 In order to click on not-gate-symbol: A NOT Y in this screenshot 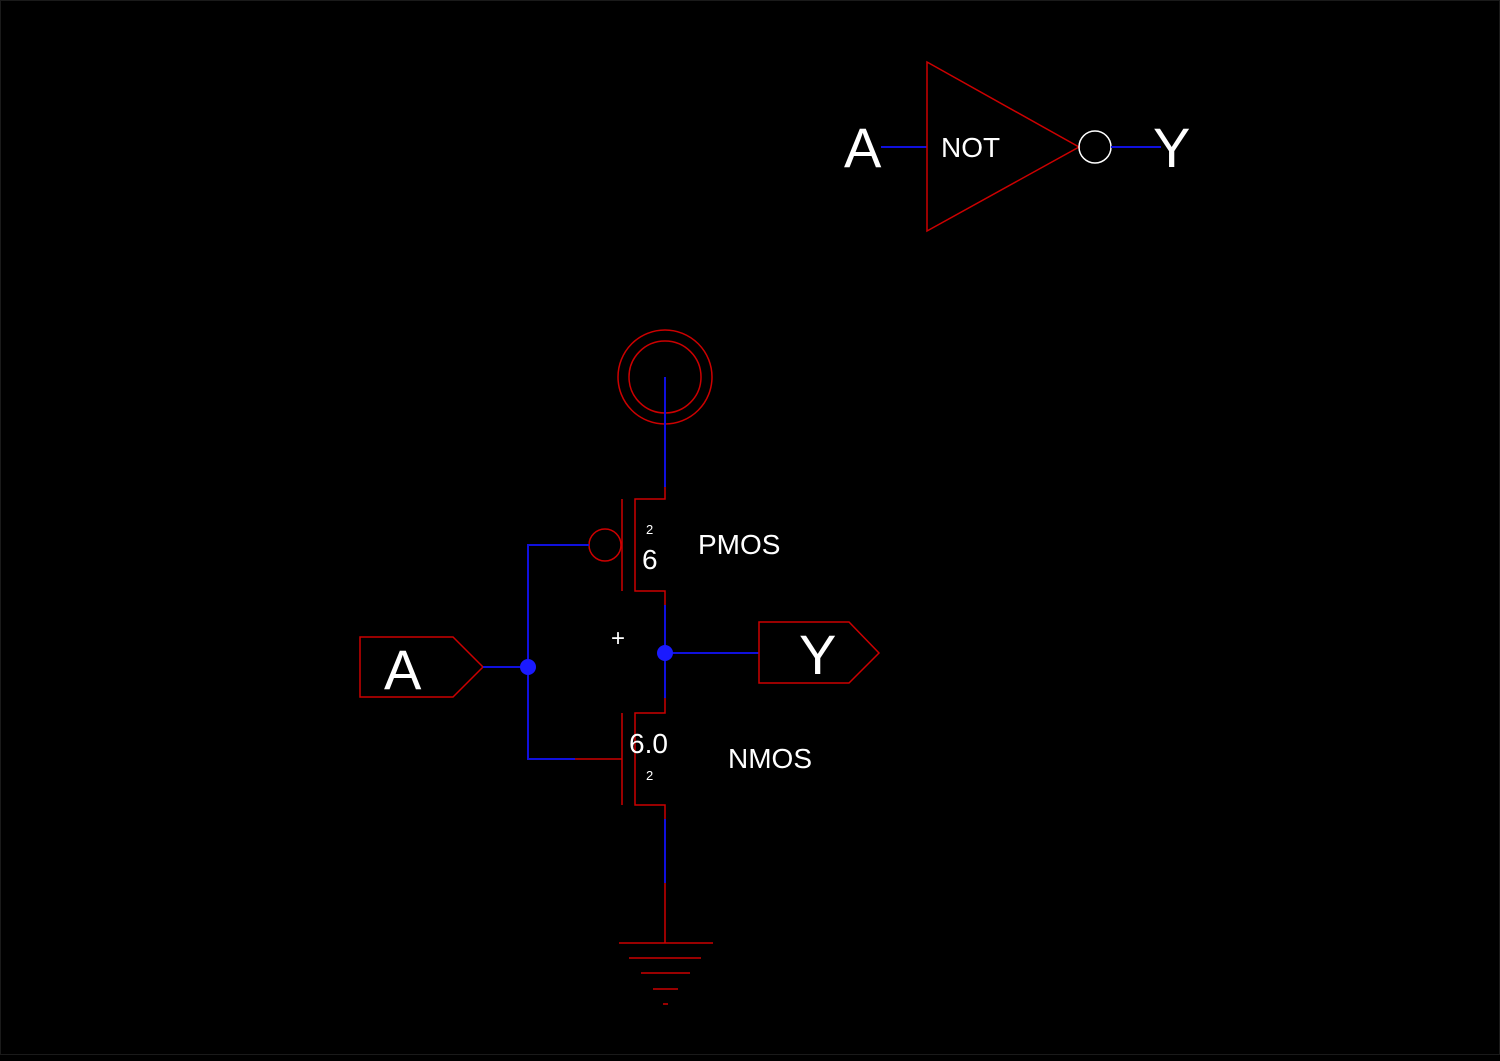, I will do `click(1017, 146)`.